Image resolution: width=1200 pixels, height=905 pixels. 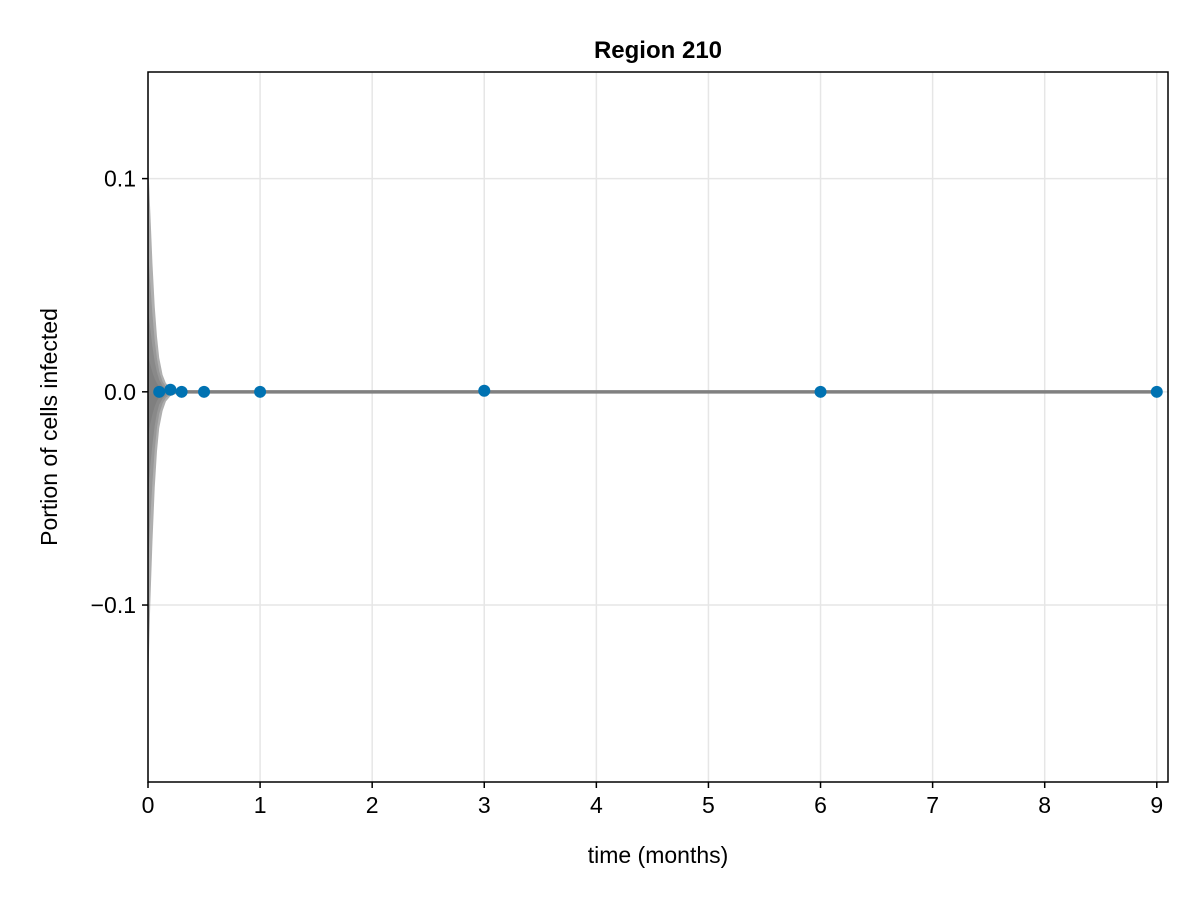 I want to click on chart-title: Region 210, so click(x=658, y=50).